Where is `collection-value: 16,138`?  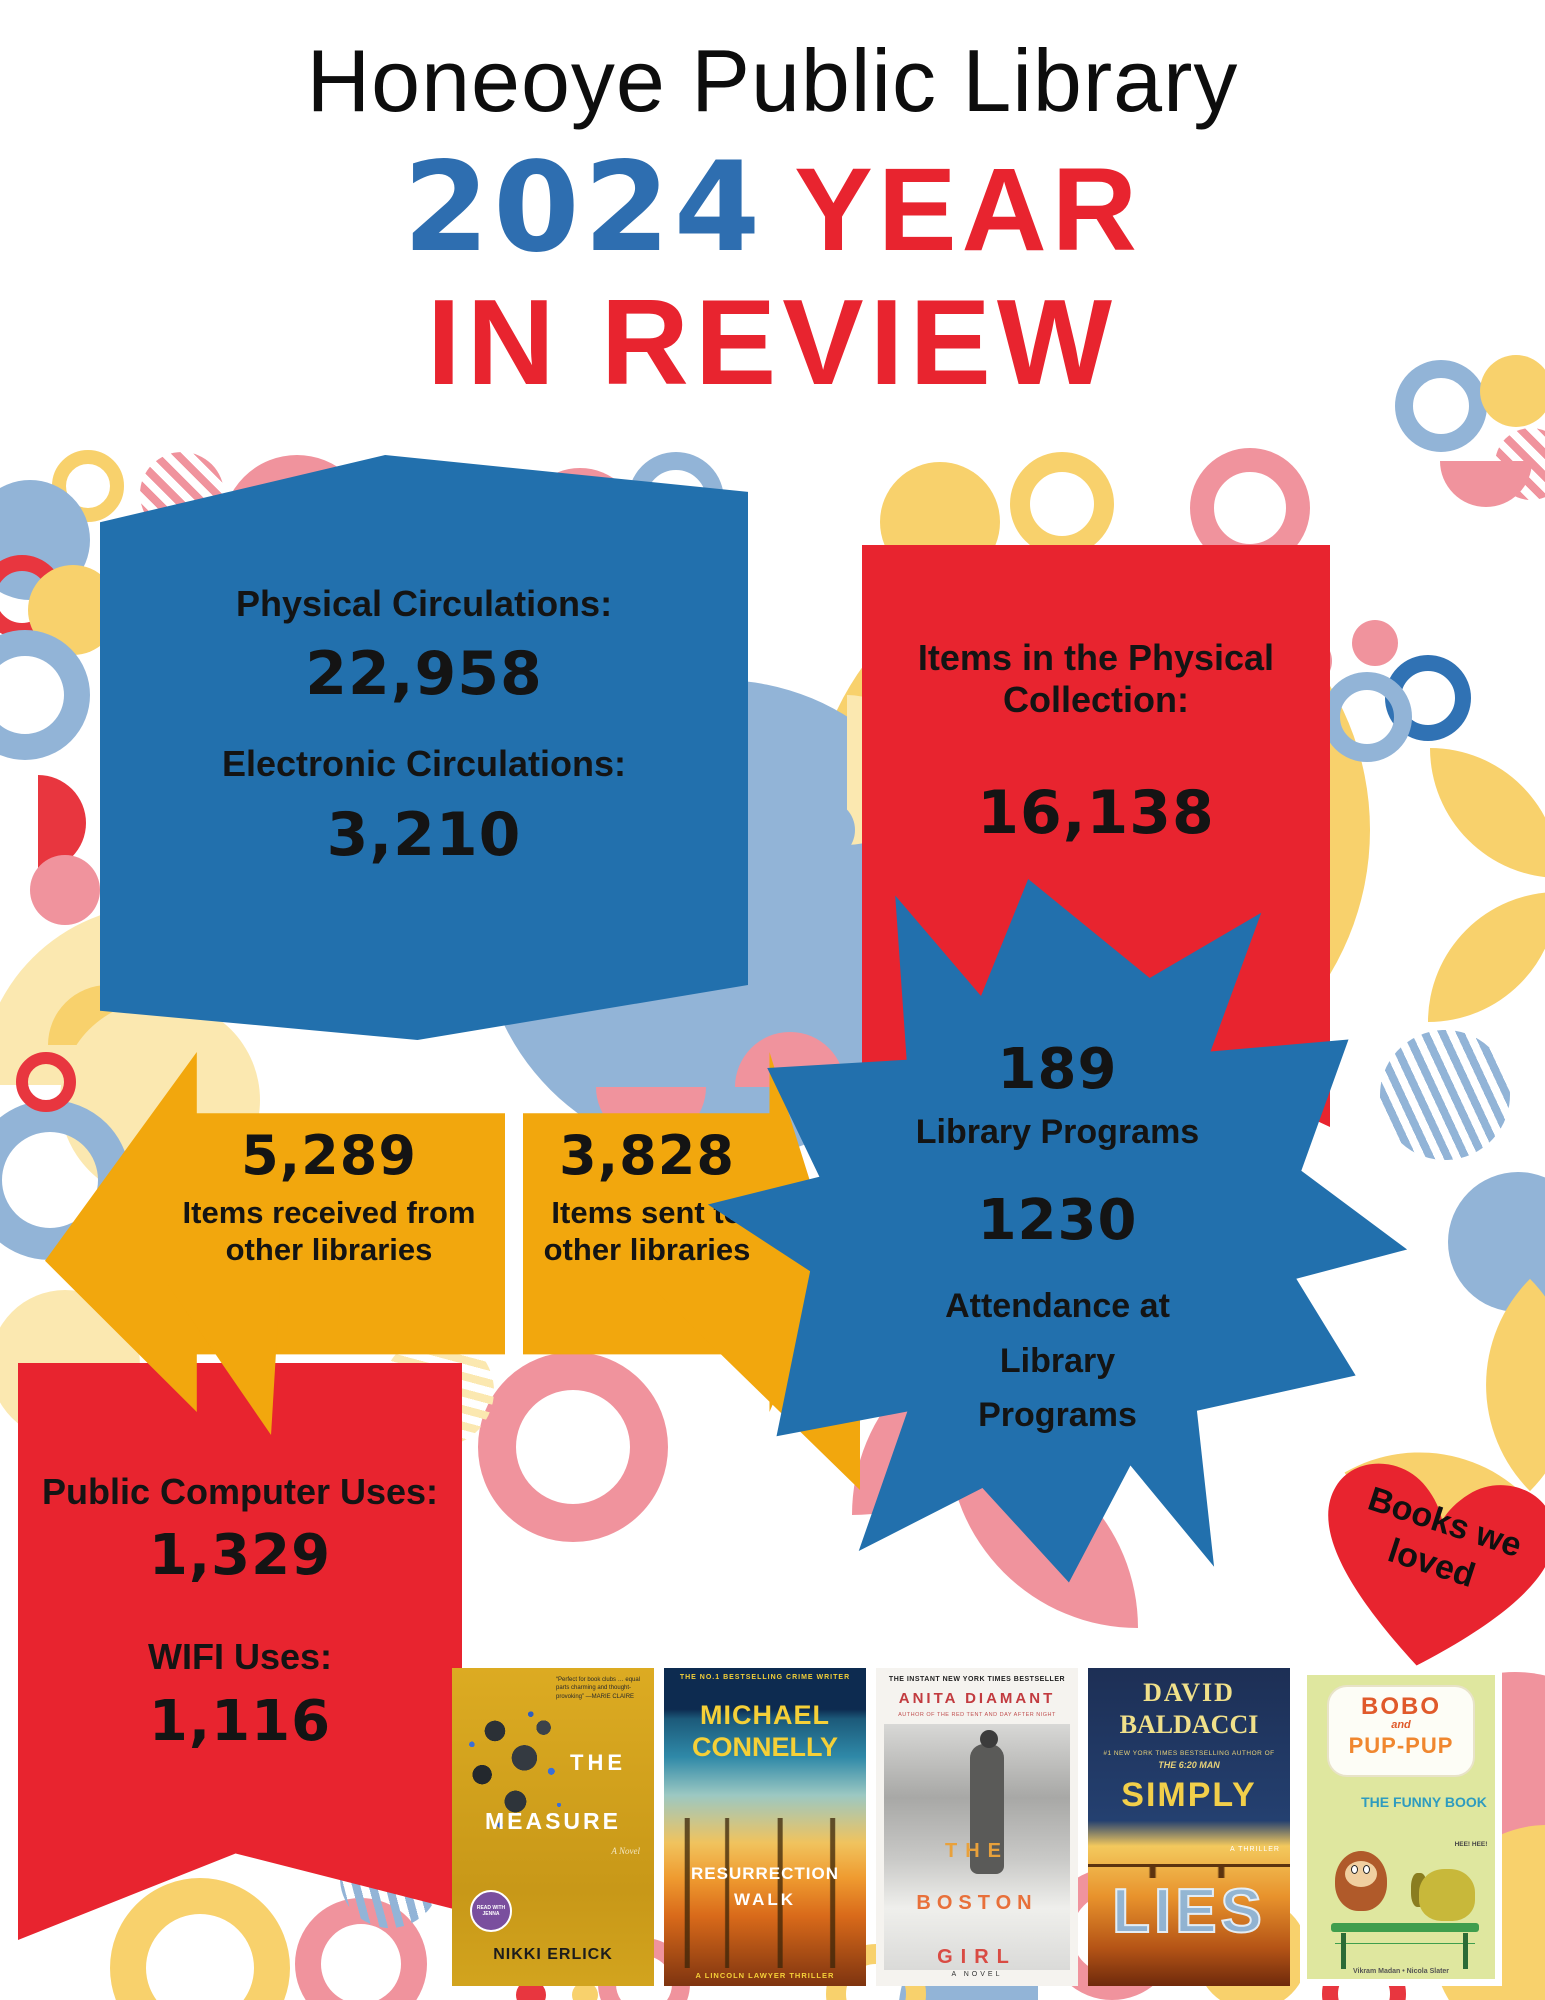
collection-value: 16,138 is located at coordinates (1096, 812).